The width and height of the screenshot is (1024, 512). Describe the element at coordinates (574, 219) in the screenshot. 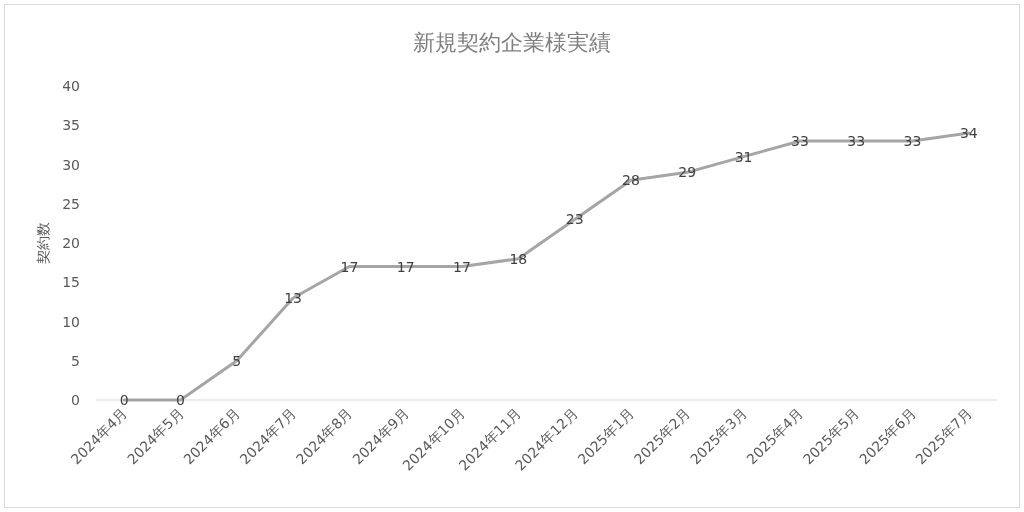

I see `data-label: 23` at that location.